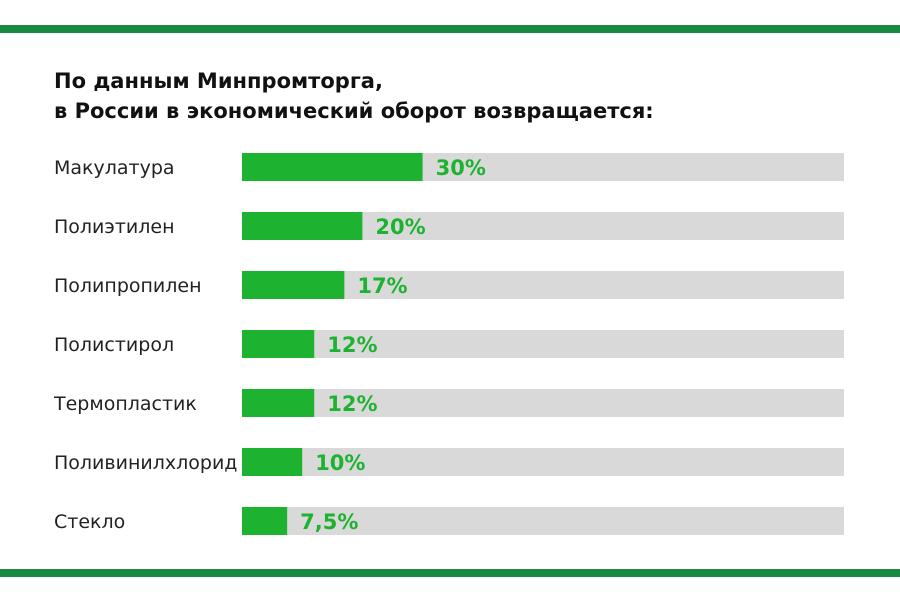 The height and width of the screenshot is (600, 900). I want to click on bar-row: Полипропилен 17%, so click(449, 285).